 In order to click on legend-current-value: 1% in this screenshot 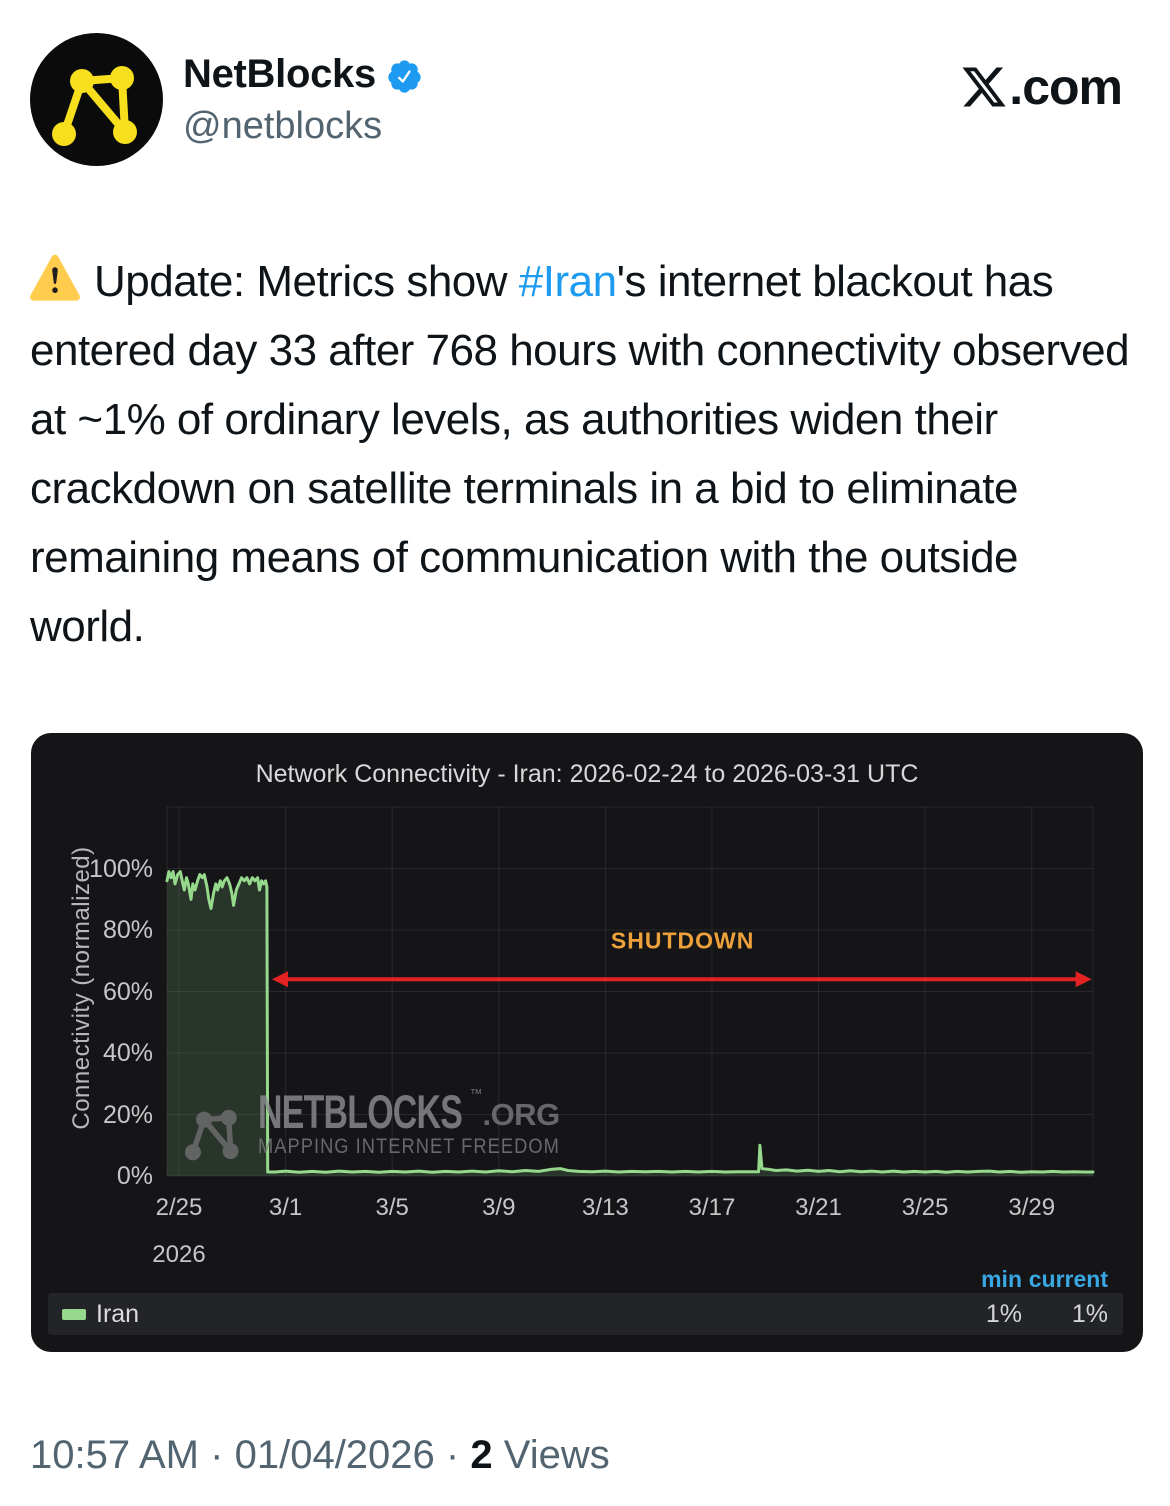, I will do `click(1089, 1313)`.